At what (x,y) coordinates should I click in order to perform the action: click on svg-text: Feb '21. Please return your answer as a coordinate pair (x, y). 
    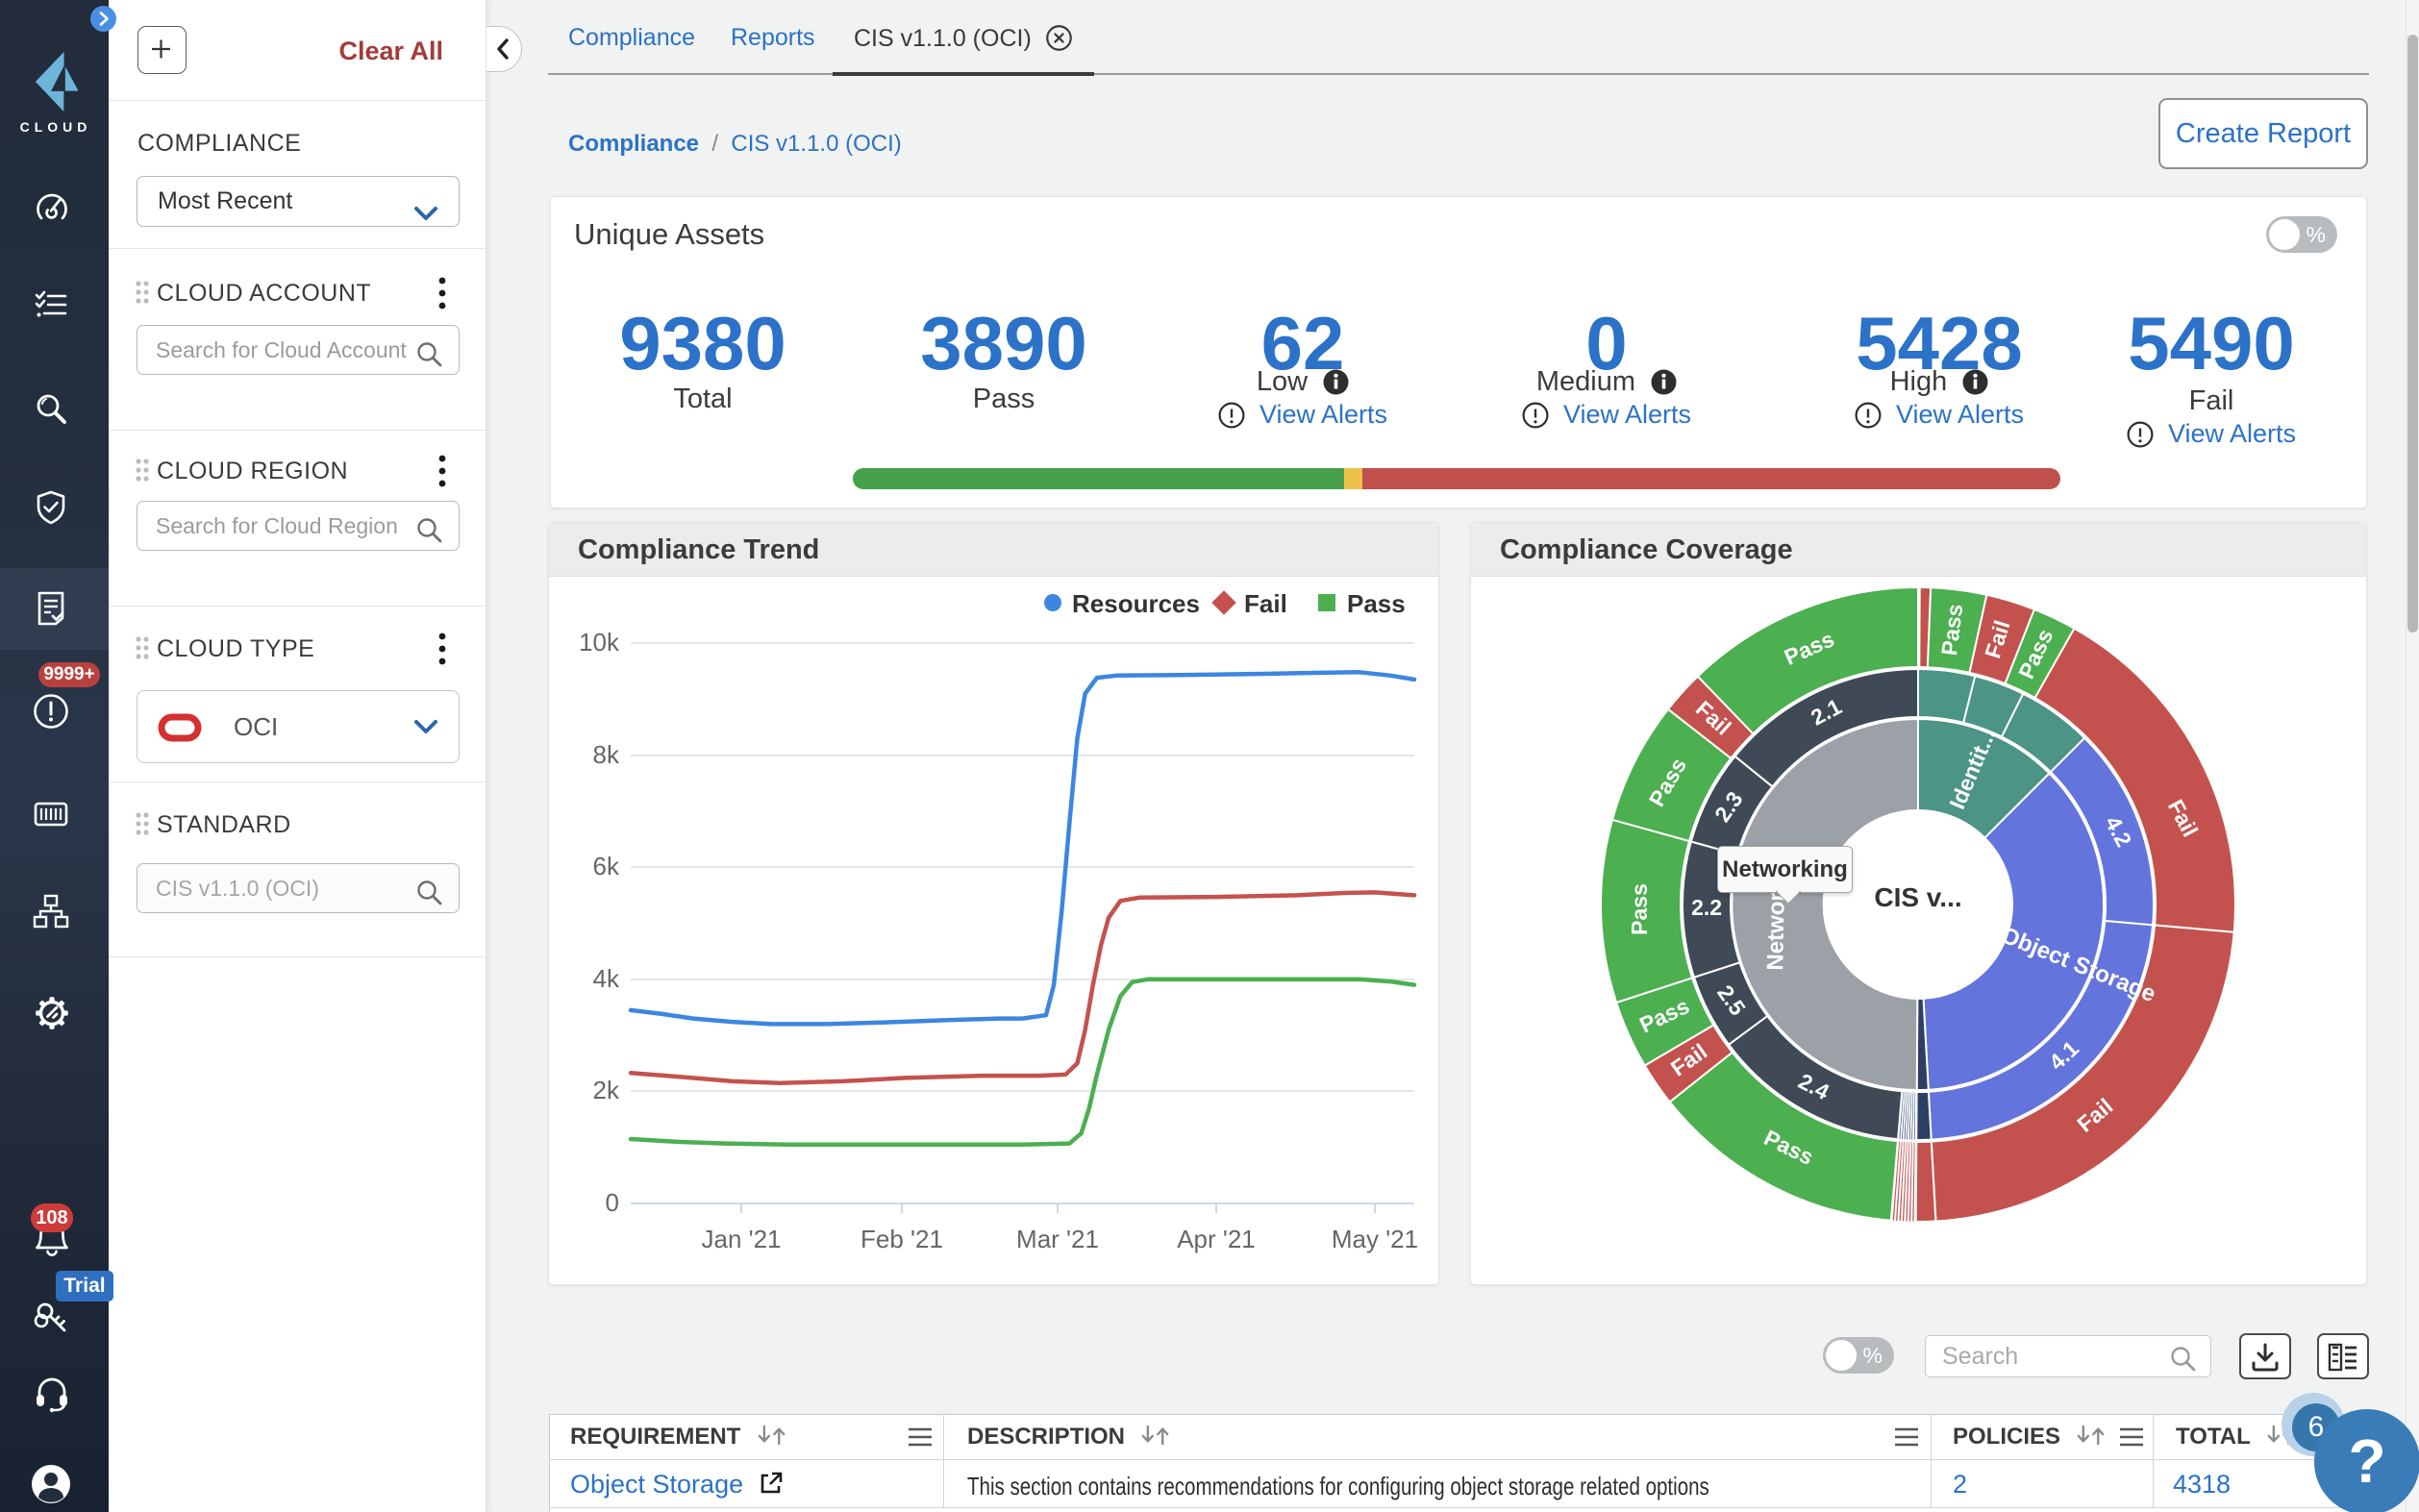
    Looking at the image, I should click on (901, 1239).